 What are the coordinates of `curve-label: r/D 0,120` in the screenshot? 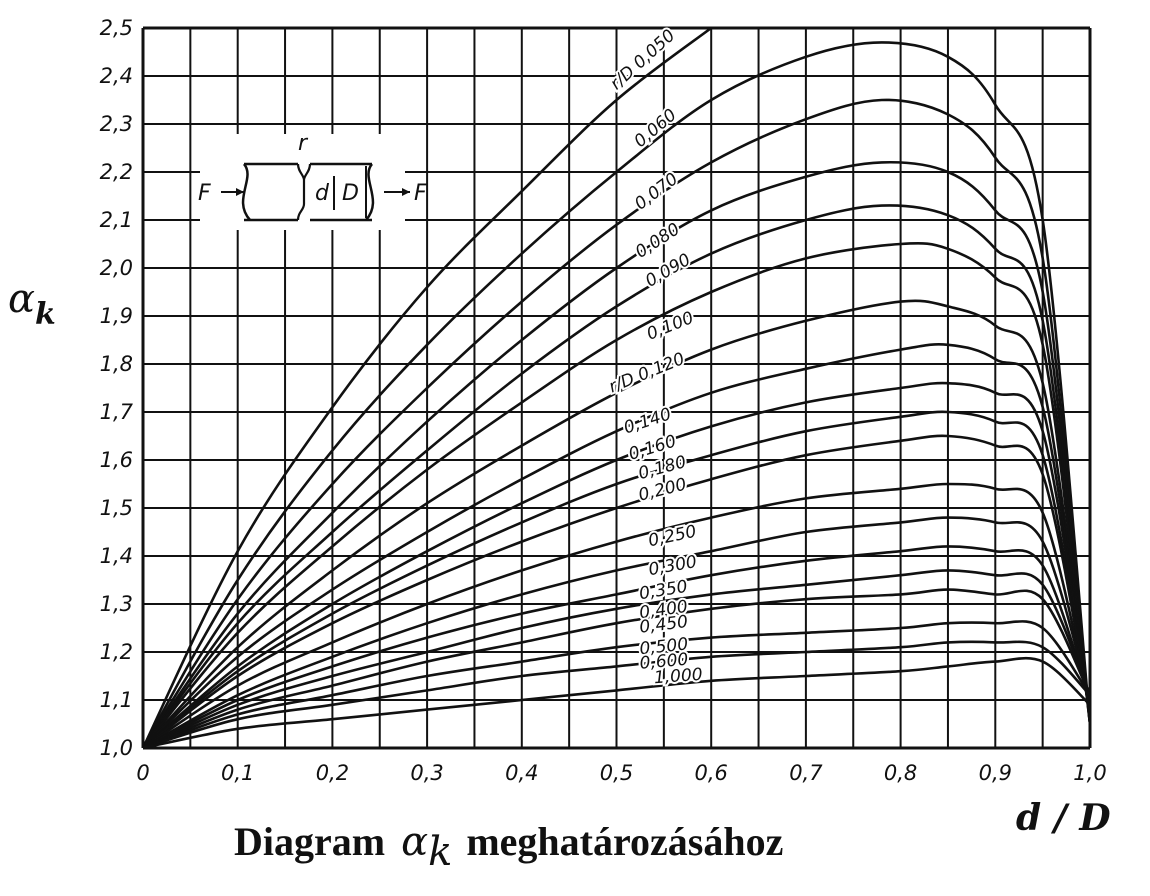 It's located at (647, 373).